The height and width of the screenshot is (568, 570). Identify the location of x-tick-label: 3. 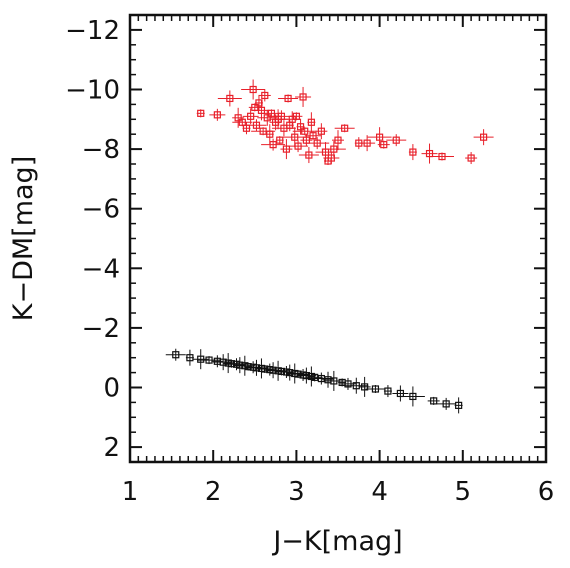
(296, 492).